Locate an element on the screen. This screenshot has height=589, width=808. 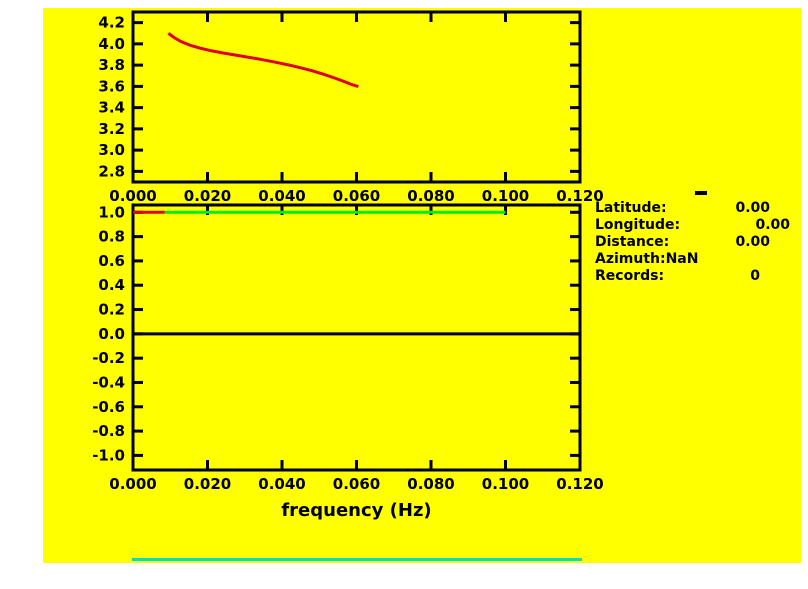
y-tick-label: 3.6 is located at coordinates (111, 86).